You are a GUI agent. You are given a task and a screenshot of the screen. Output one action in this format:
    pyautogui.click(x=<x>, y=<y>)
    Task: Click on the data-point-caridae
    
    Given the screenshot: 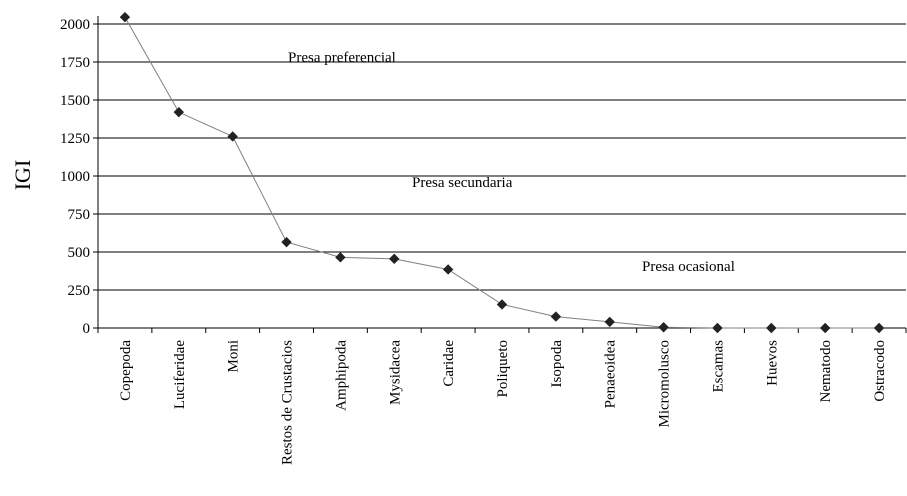 What is the action you would take?
    pyautogui.click(x=448, y=269)
    